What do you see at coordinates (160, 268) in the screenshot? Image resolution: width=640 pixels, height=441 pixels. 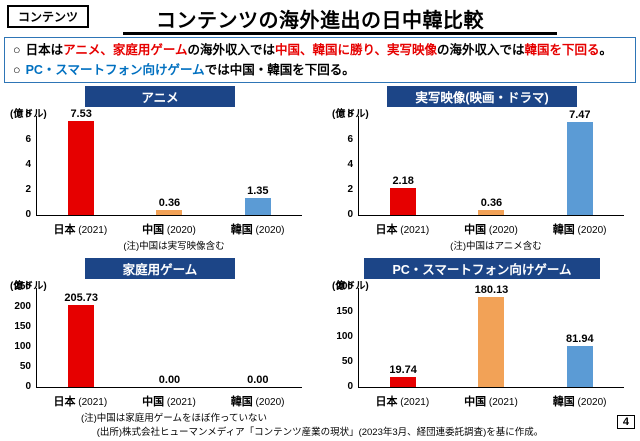 I see `chart-title: 家庭用ゲーム` at bounding box center [160, 268].